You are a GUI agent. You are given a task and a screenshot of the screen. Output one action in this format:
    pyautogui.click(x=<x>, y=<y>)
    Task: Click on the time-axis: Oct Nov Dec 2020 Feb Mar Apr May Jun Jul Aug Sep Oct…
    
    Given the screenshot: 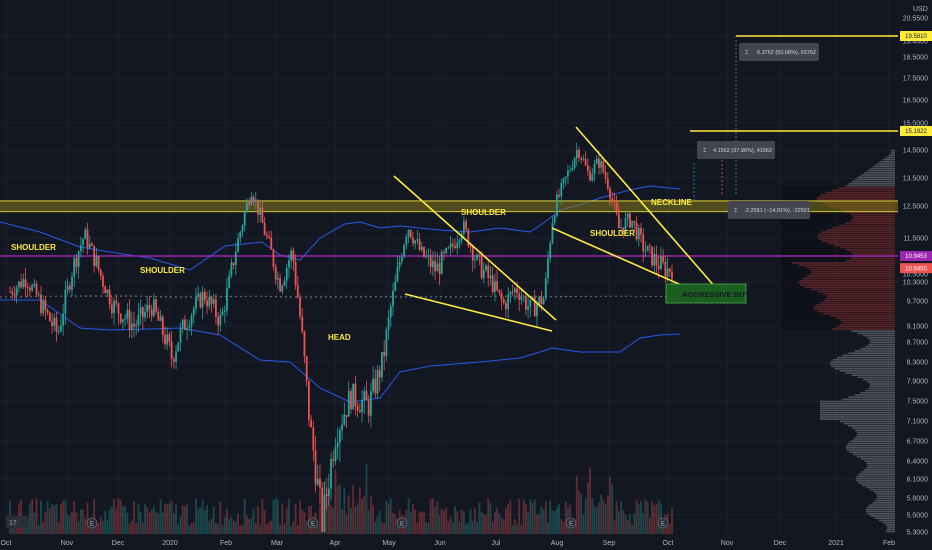 What is the action you would take?
    pyautogui.click(x=449, y=542)
    